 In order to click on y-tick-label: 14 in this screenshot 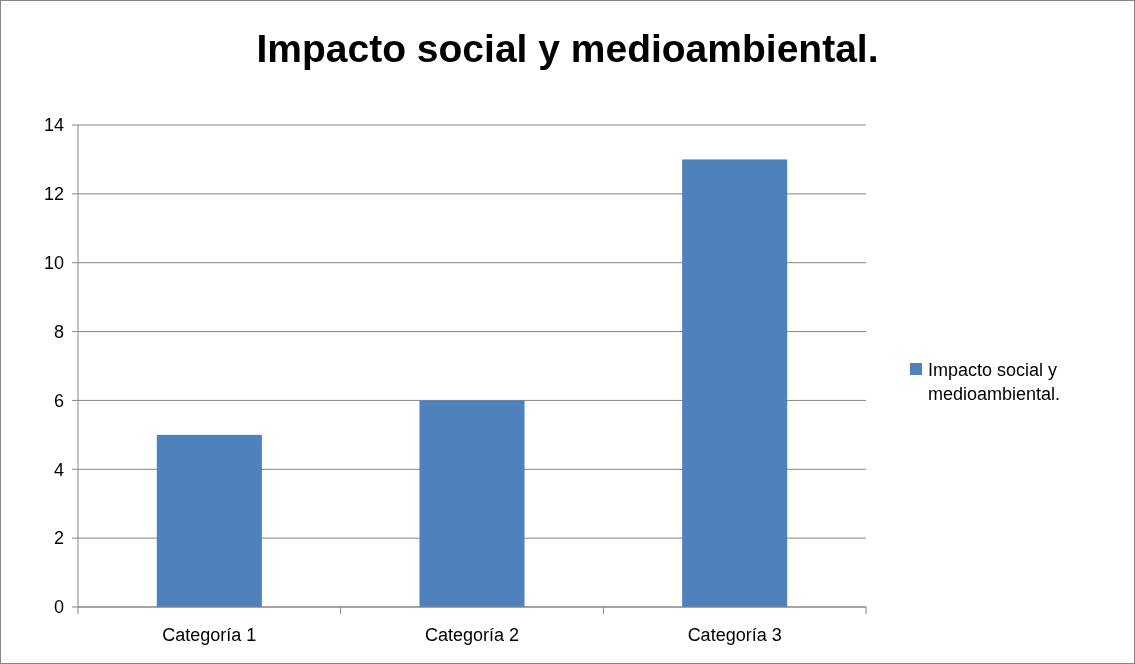, I will do `click(53, 125)`.